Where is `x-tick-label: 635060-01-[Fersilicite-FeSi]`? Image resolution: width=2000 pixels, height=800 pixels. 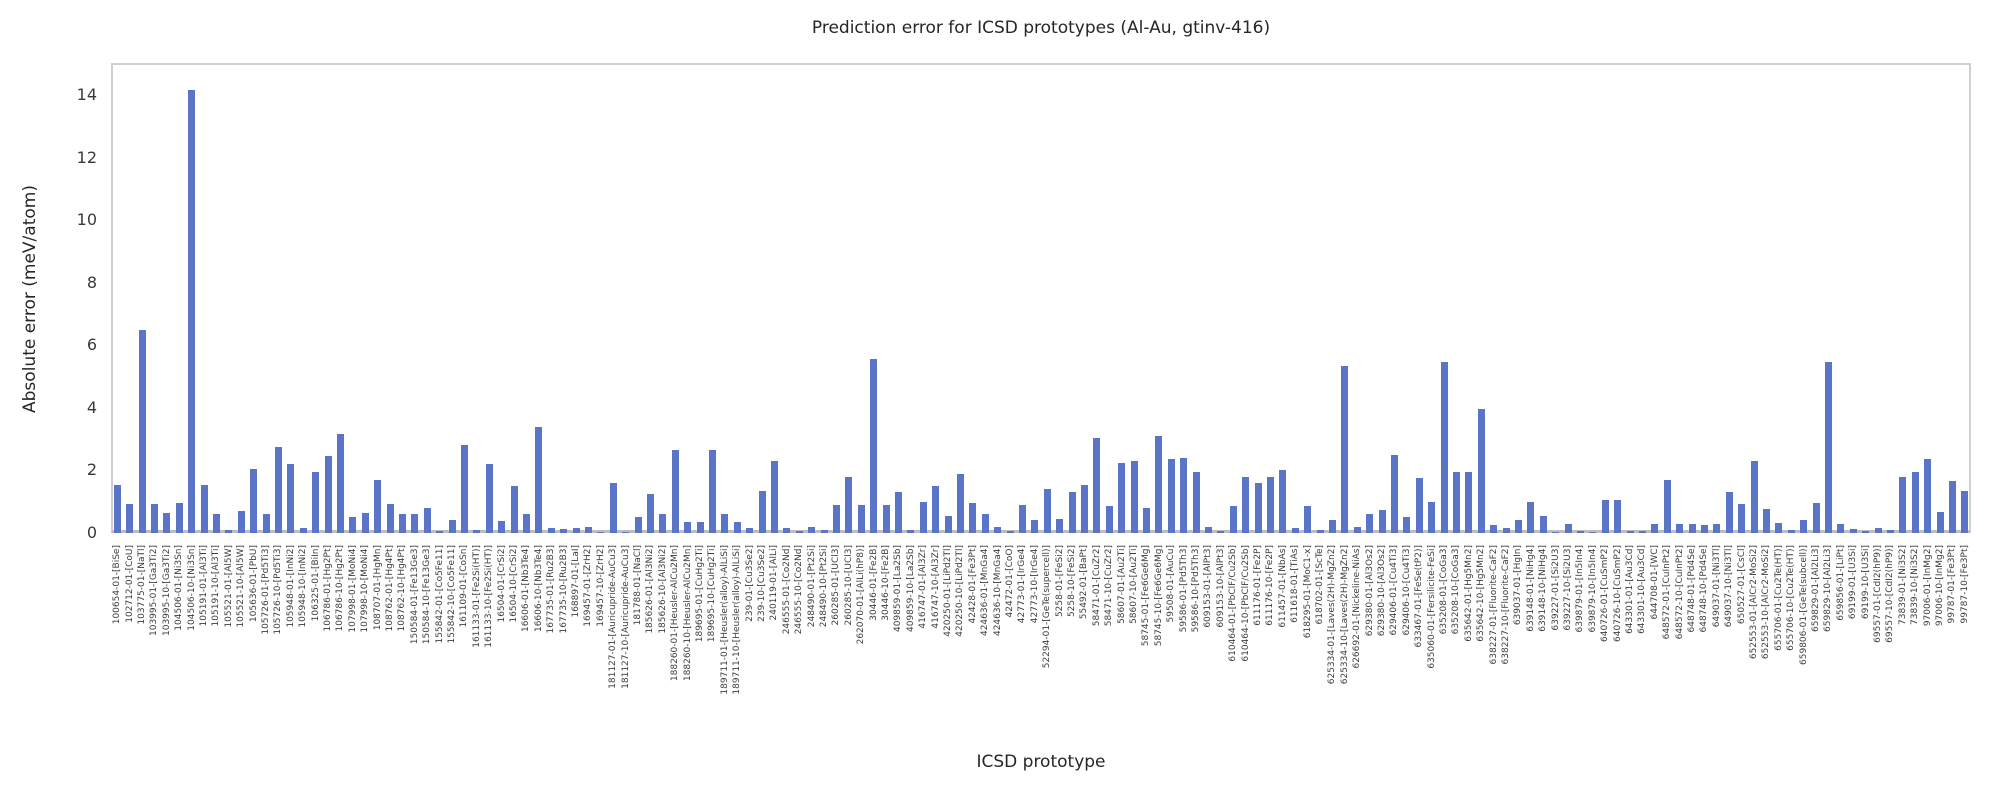 x-tick-label: 635060-01-[Fersilicite-FeSi] is located at coordinates (1431, 607).